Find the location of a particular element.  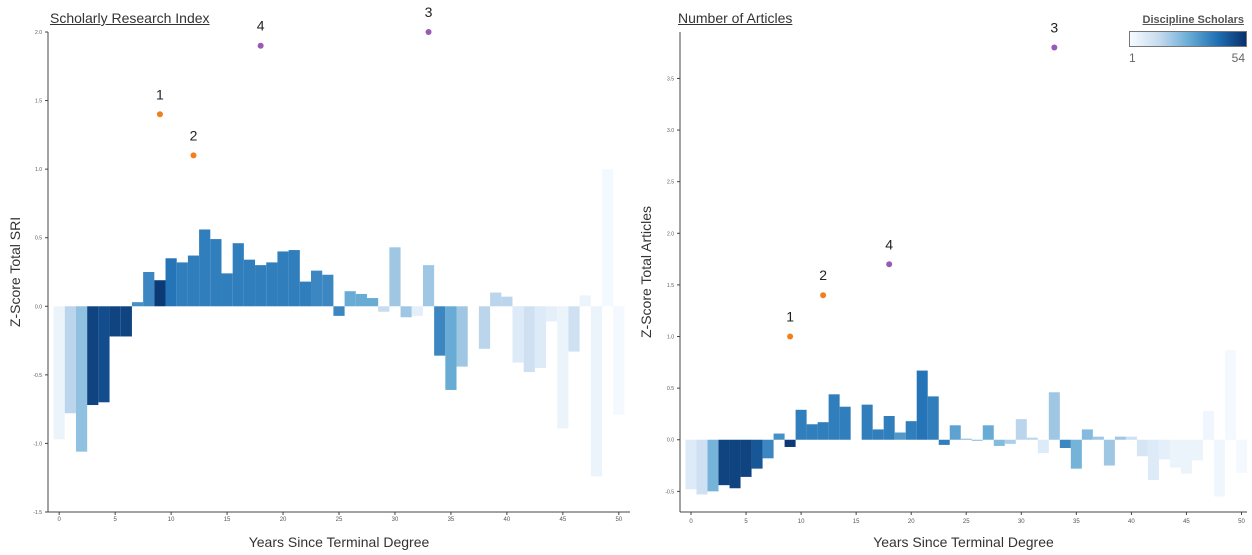

x-tick-label: 5 is located at coordinates (115, 520).